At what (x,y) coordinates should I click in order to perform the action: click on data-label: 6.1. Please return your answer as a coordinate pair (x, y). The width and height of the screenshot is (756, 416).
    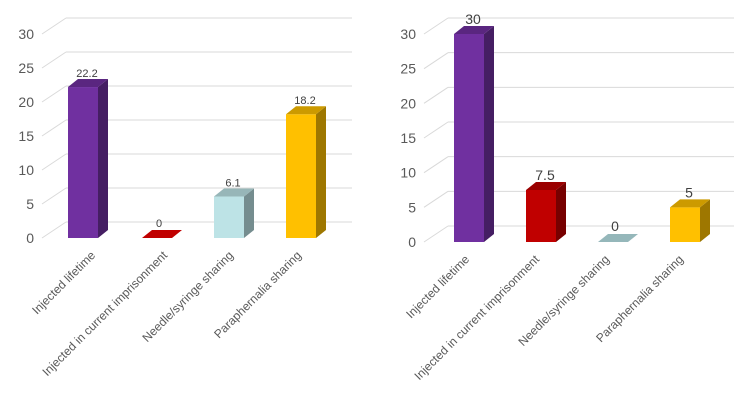
    Looking at the image, I should click on (232, 184).